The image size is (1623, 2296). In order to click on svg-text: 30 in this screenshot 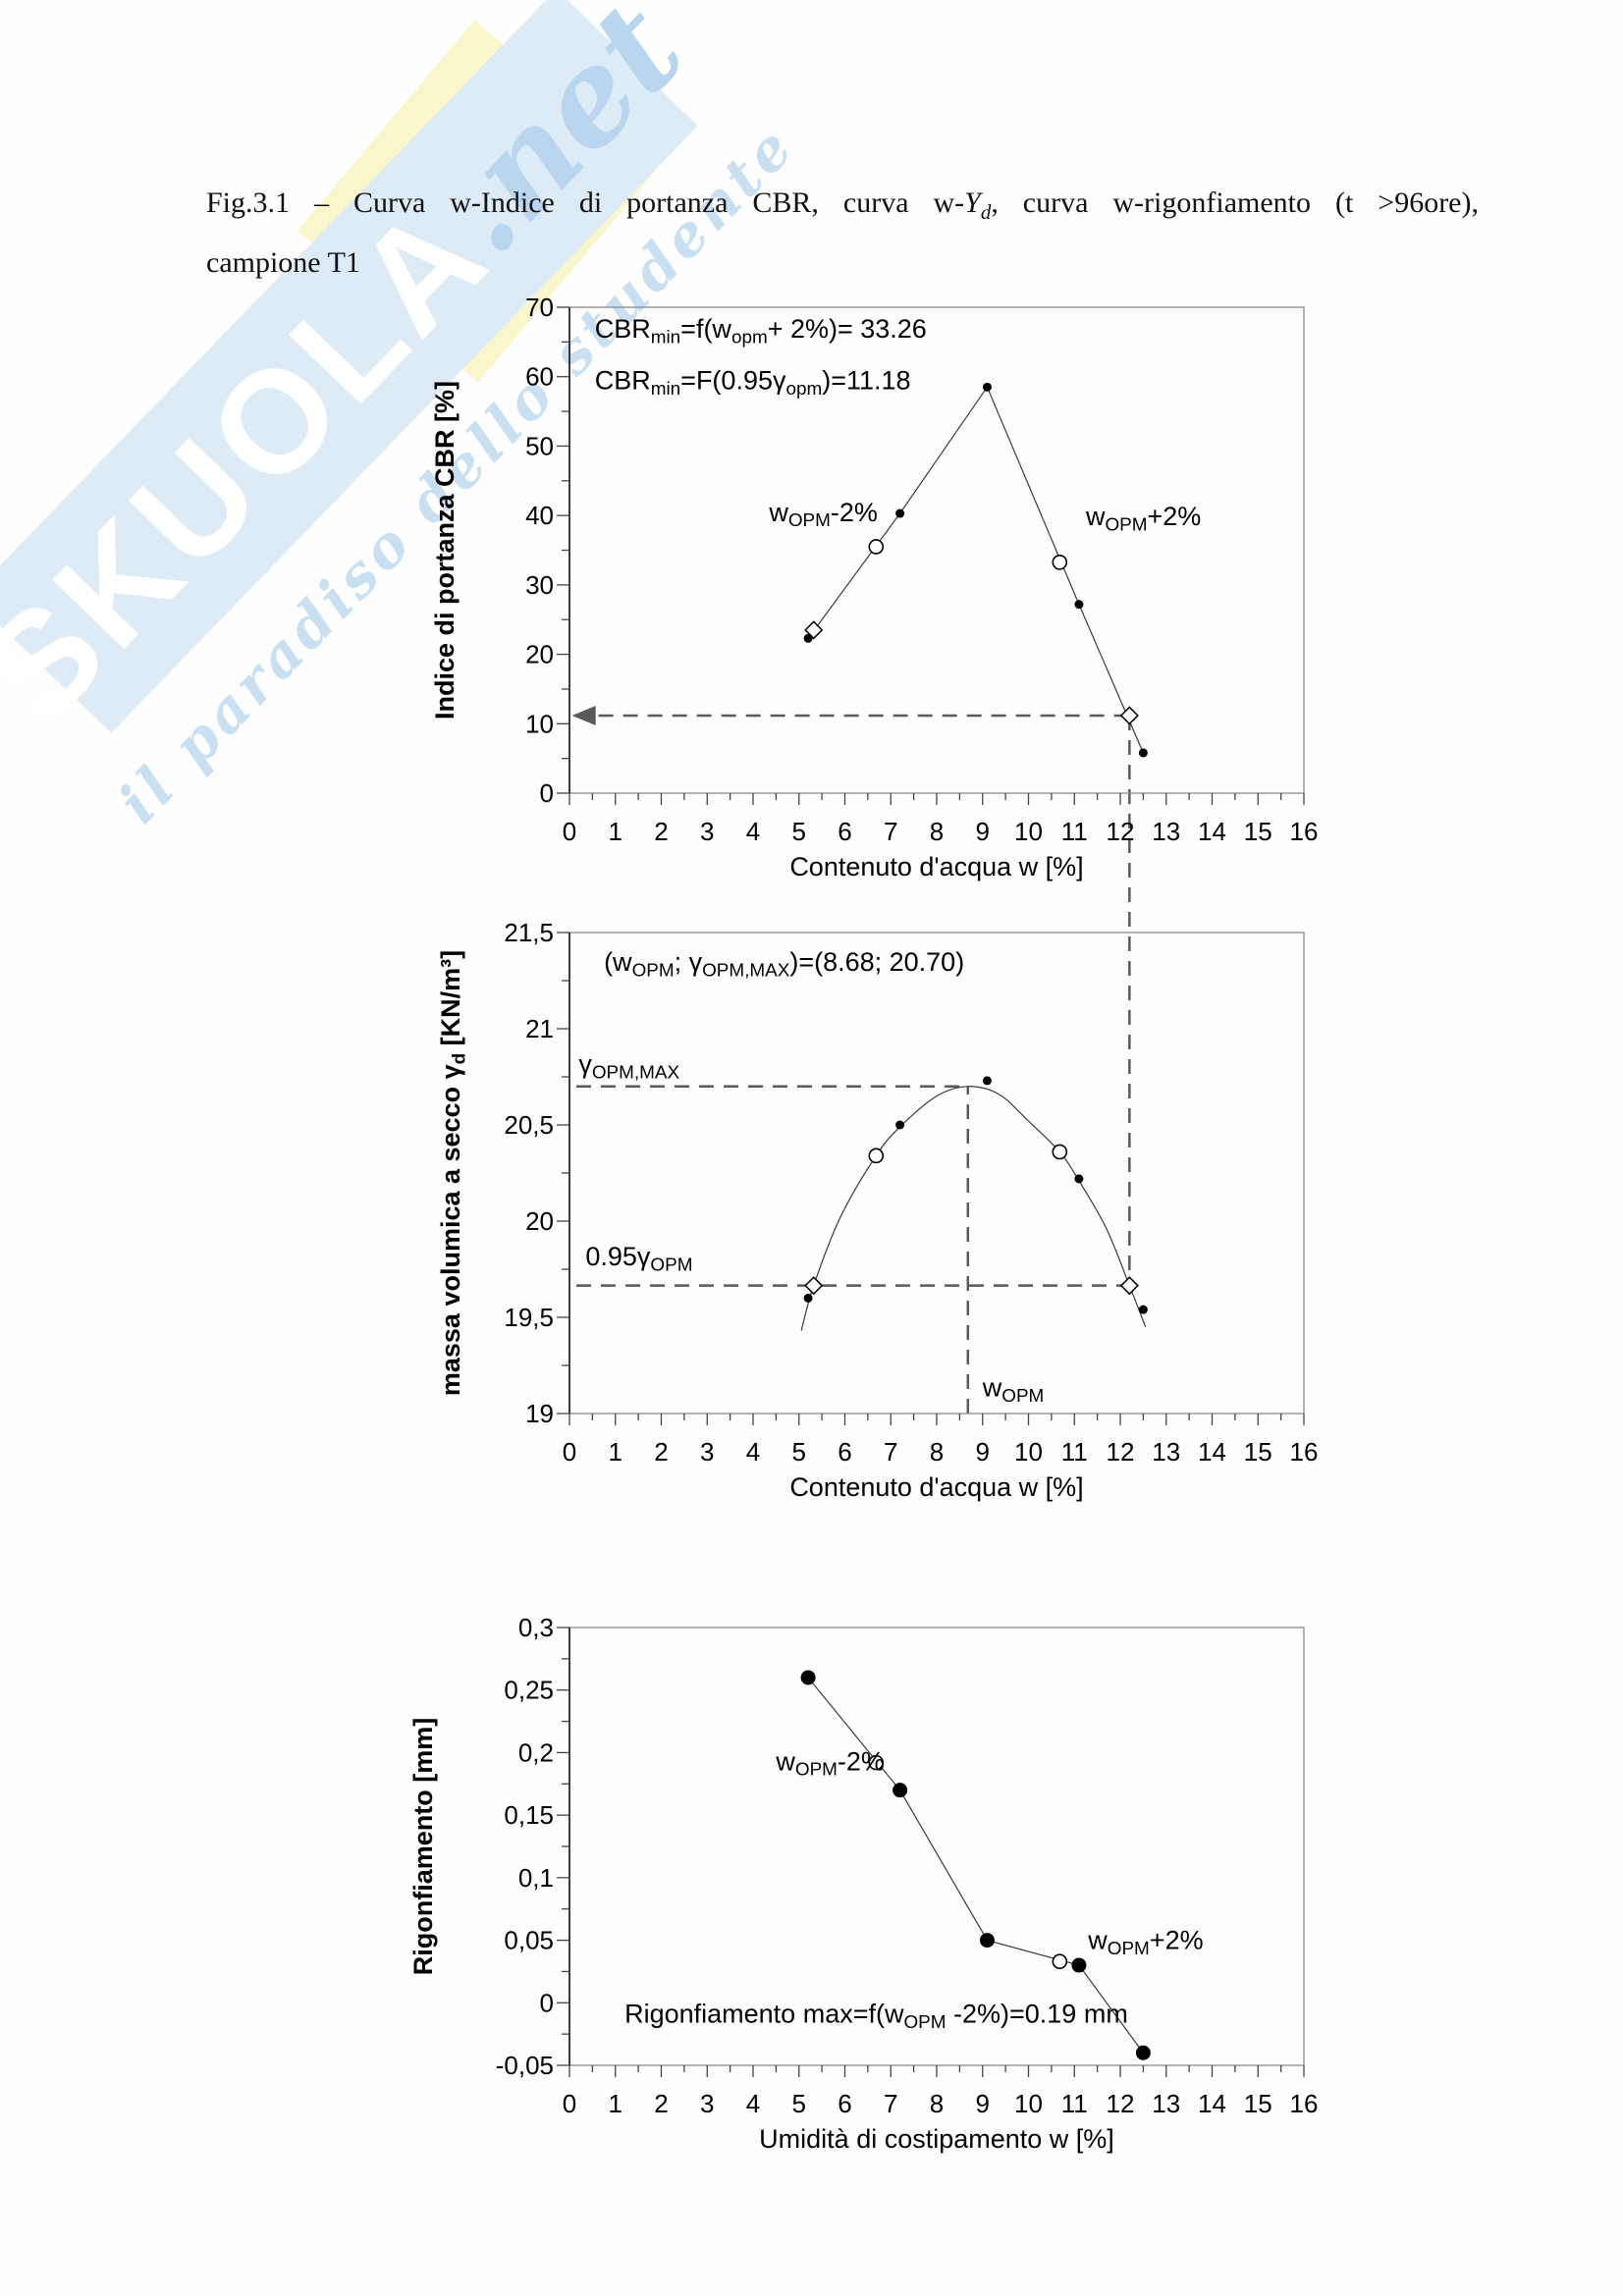, I will do `click(540, 585)`.